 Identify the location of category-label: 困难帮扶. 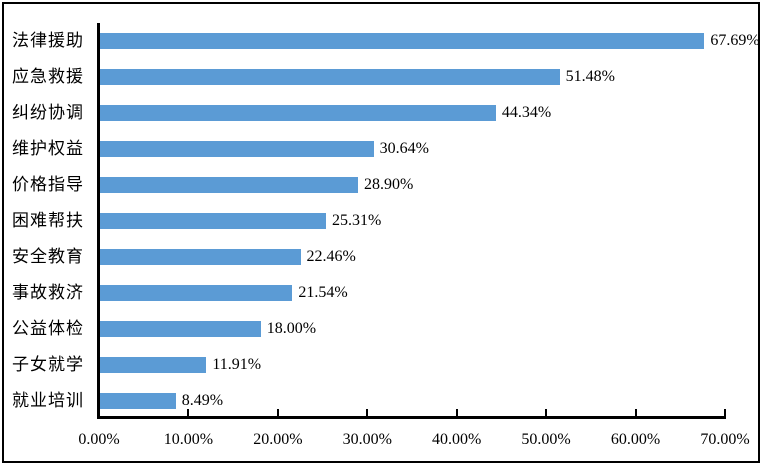
(48, 220).